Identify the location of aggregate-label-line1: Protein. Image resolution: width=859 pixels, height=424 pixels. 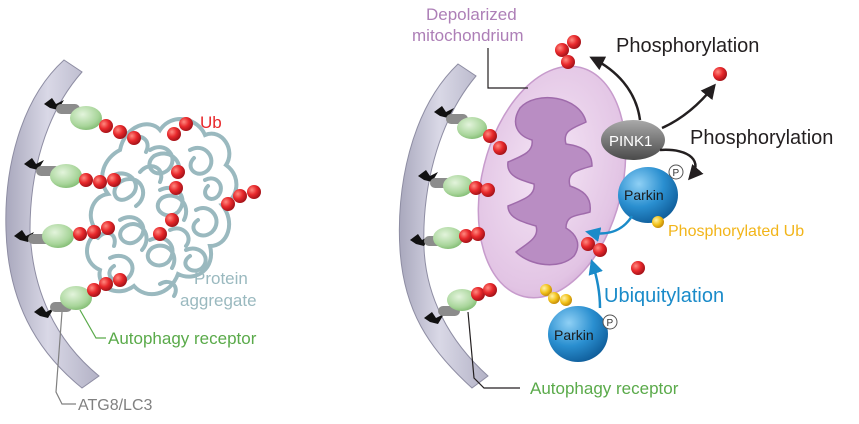
(221, 278).